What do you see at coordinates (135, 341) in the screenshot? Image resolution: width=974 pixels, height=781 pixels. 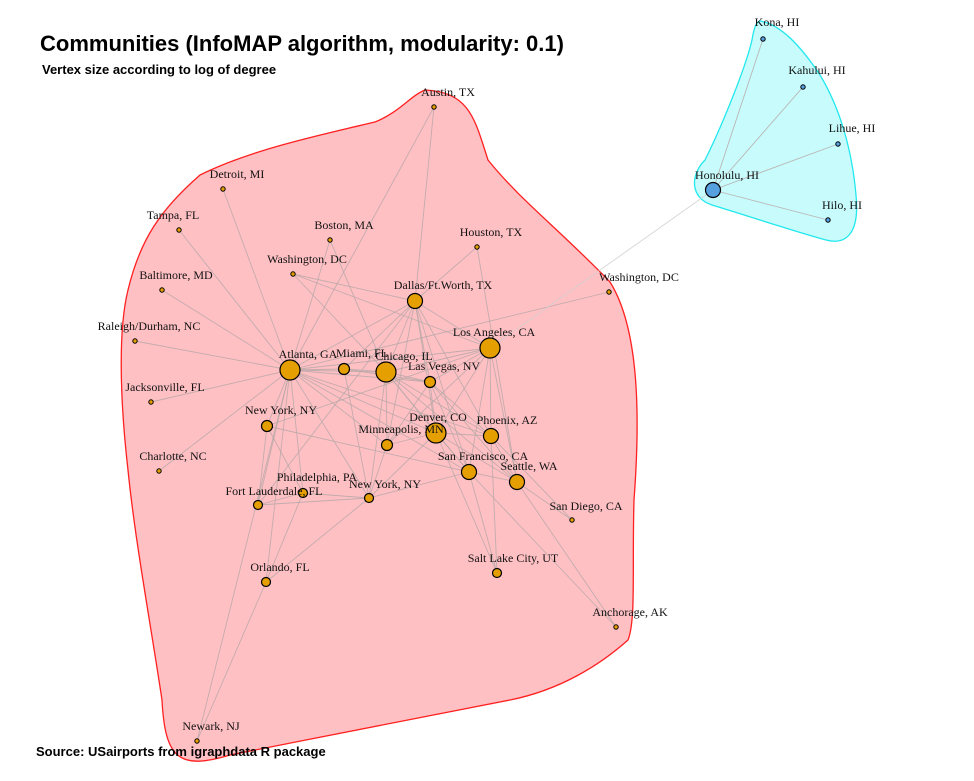 I see `node-rdu` at bounding box center [135, 341].